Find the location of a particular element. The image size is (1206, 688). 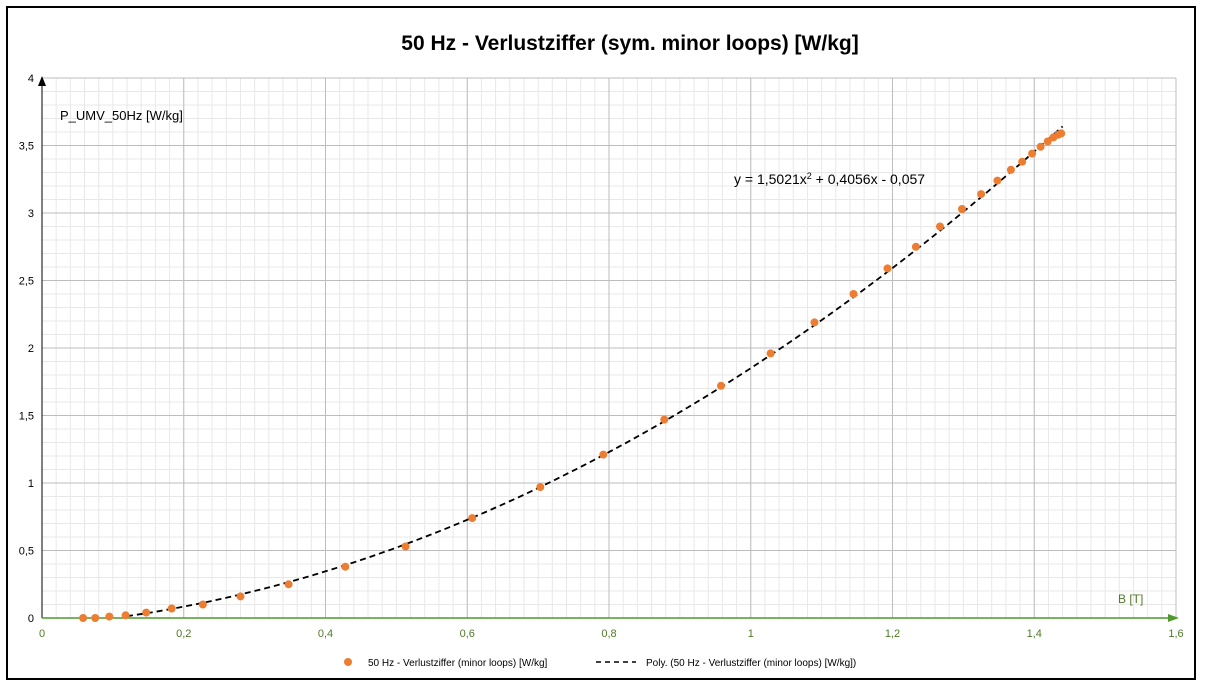

y-tick-label: 1 is located at coordinates (31, 484).